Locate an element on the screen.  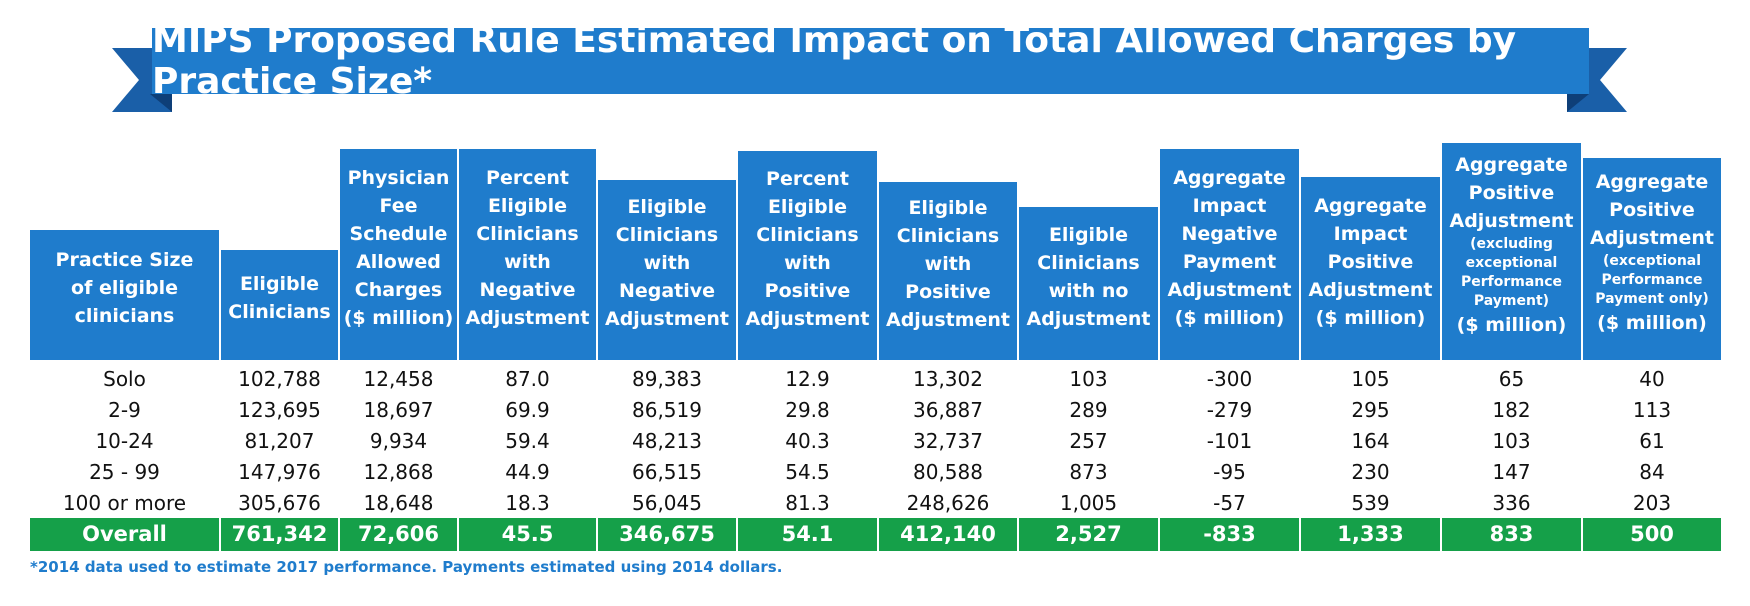
column-header-11-line: ($ million) is located at coordinates (1511, 324).